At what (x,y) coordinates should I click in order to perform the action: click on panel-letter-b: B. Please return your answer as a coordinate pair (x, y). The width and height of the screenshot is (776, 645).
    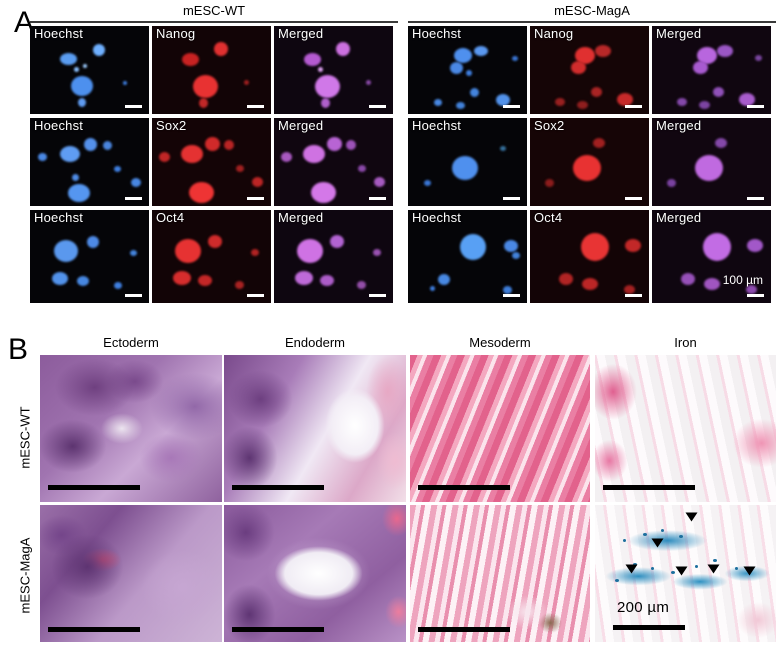
    Looking at the image, I should click on (18, 349).